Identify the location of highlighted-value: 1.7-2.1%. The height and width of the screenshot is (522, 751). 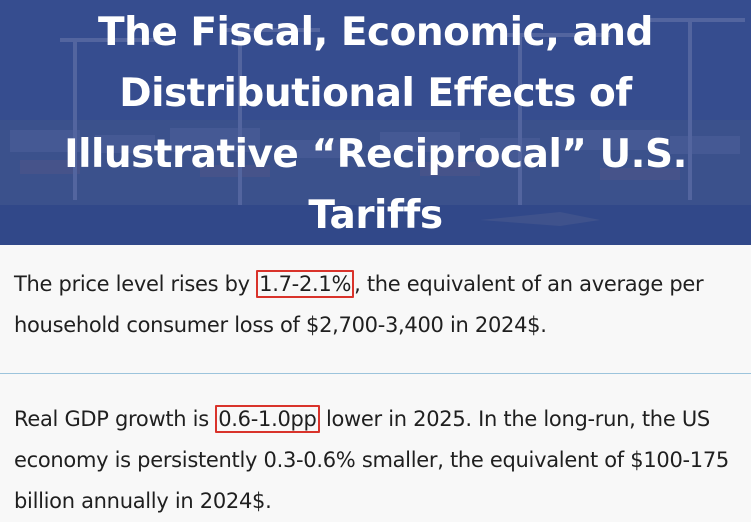
(305, 284).